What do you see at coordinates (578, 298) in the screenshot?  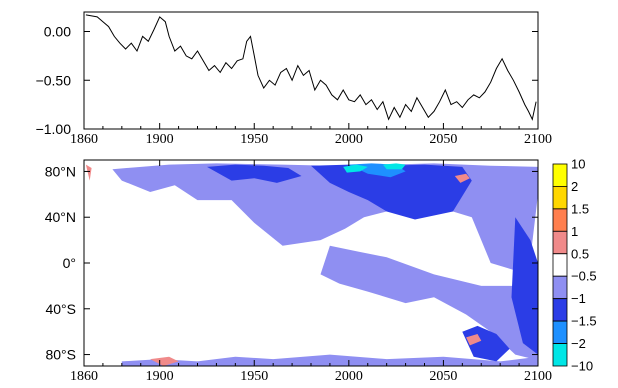 I see `colorbar-label: −1` at bounding box center [578, 298].